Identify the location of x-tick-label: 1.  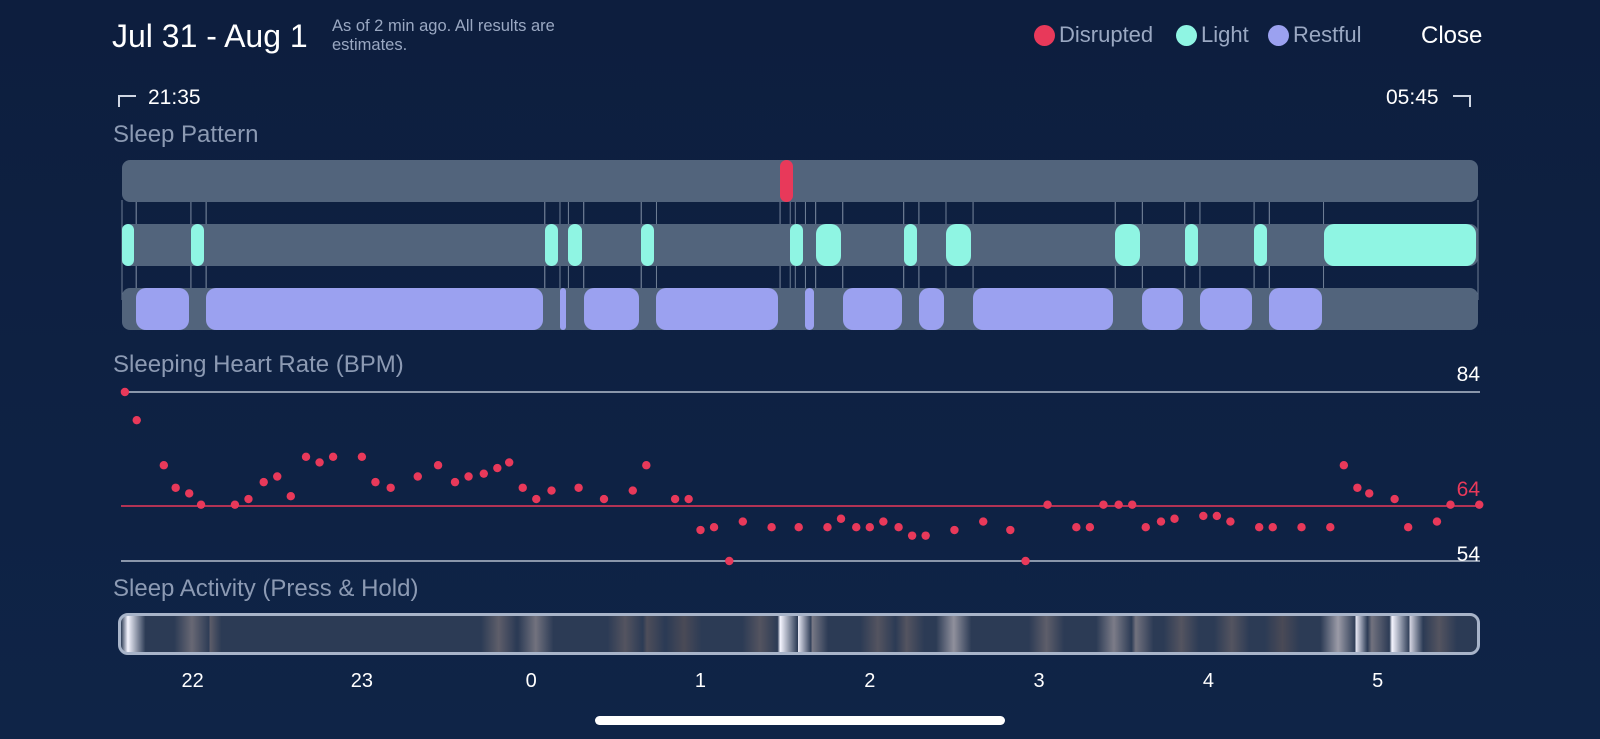
(700, 681).